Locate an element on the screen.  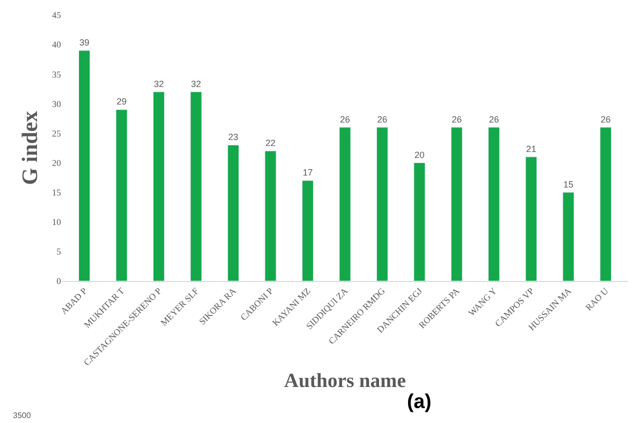
y-tick-label: 15 is located at coordinates (57, 192).